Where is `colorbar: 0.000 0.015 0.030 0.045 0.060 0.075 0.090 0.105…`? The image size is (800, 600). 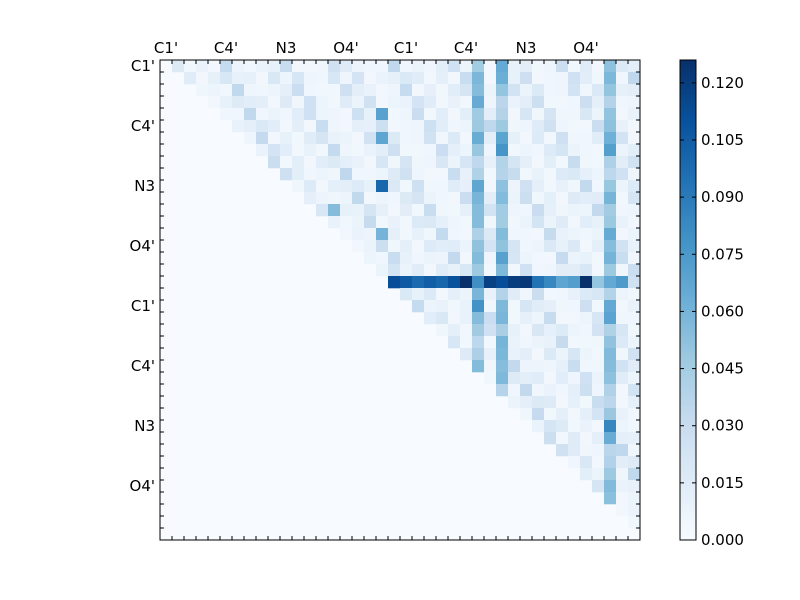
colorbar: 0.000 0.015 0.030 0.045 0.060 0.075 0.090 0.105… is located at coordinates (711, 304).